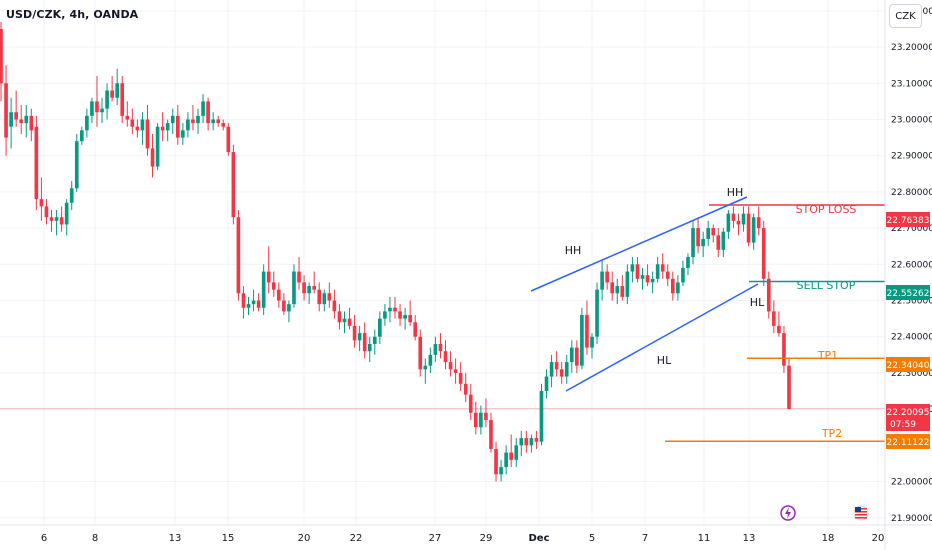  Describe the element at coordinates (356, 538) in the screenshot. I see `x-tick-label: 22` at that location.